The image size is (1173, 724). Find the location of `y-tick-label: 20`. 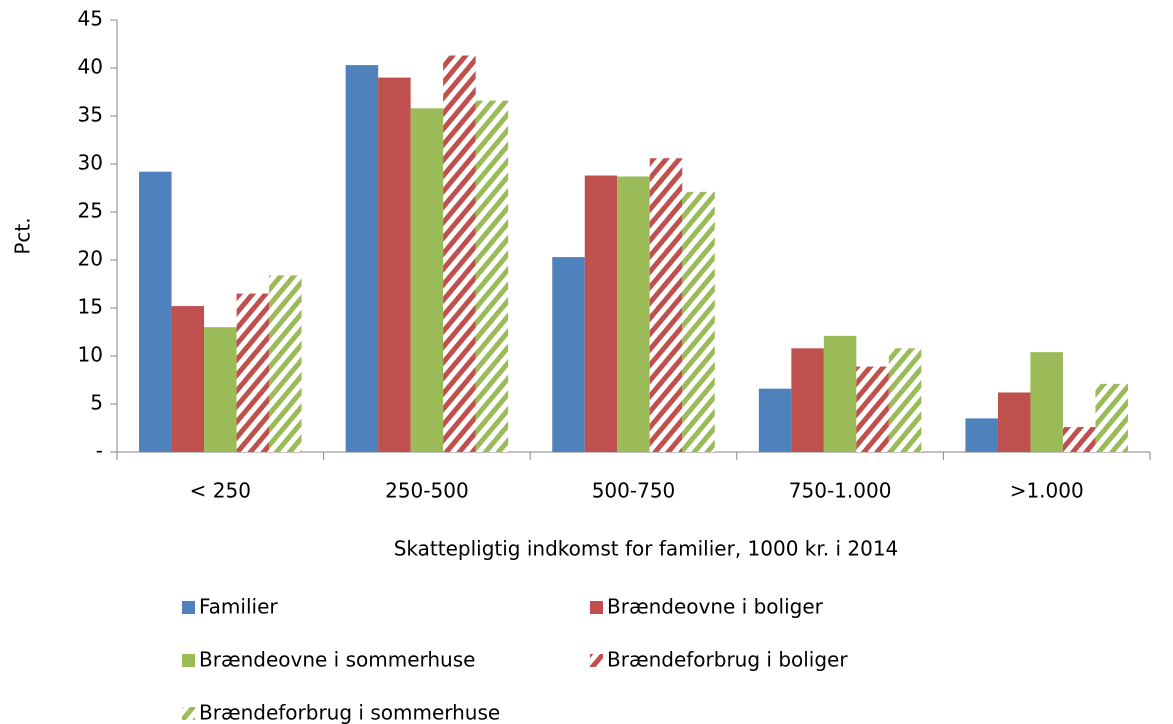

y-tick-label: 20 is located at coordinates (90, 259).